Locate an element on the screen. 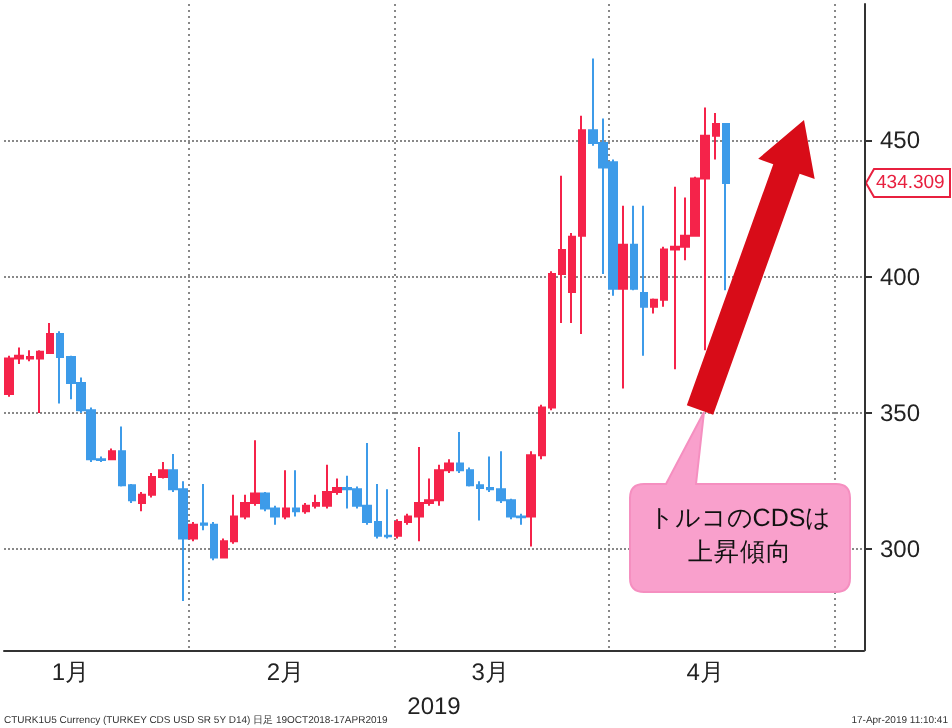 The width and height of the screenshot is (952, 728). y-tick-label: 450 is located at coordinates (900, 140).